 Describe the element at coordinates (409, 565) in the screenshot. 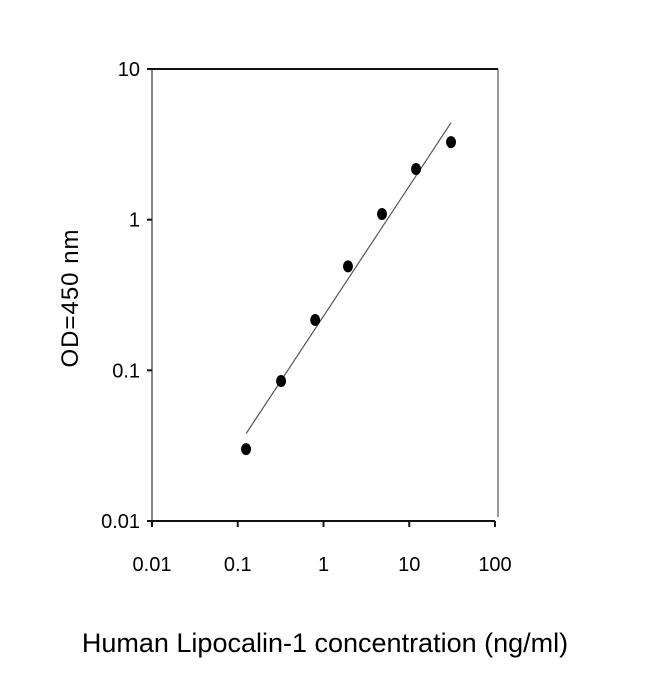

I see `x-tick-label: 10` at that location.